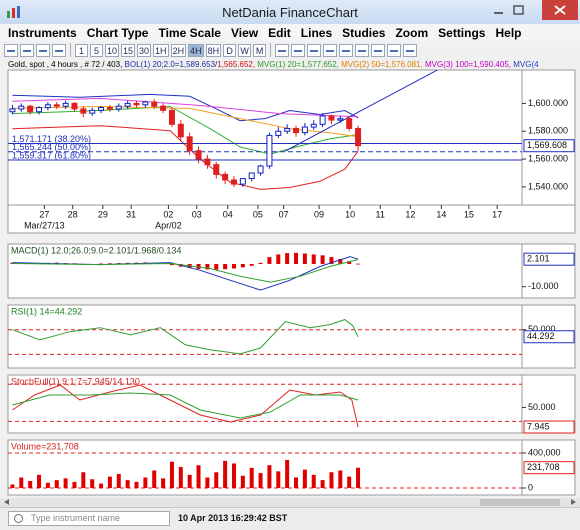 This screenshot has height=530, width=580. I want to click on indicator-line, so click(185, 130).